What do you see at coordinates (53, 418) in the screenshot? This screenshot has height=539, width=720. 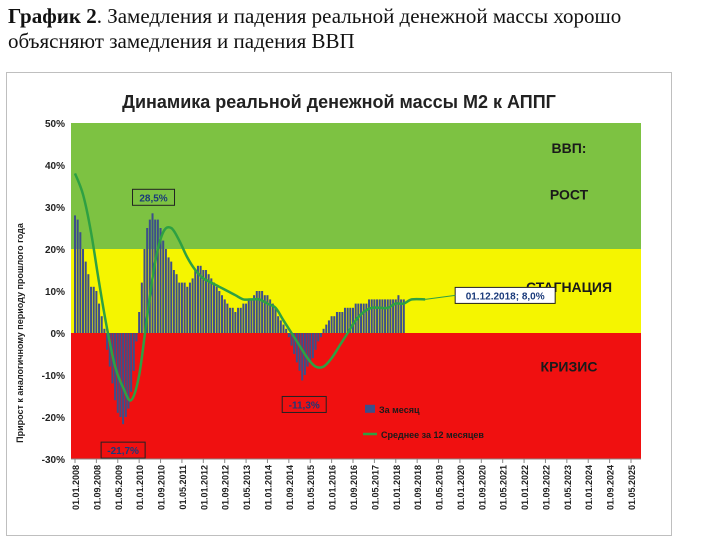 I see `y-tick-label-1: -20%` at bounding box center [53, 418].